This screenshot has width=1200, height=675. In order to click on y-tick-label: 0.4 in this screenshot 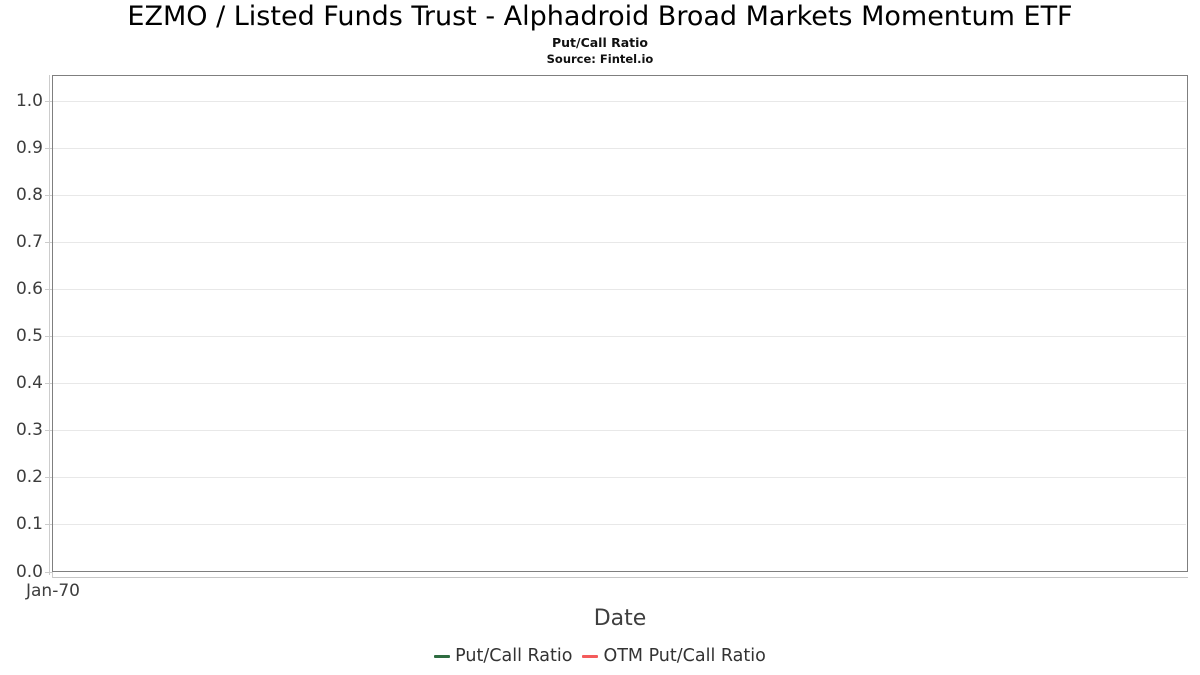, I will do `click(29, 383)`.